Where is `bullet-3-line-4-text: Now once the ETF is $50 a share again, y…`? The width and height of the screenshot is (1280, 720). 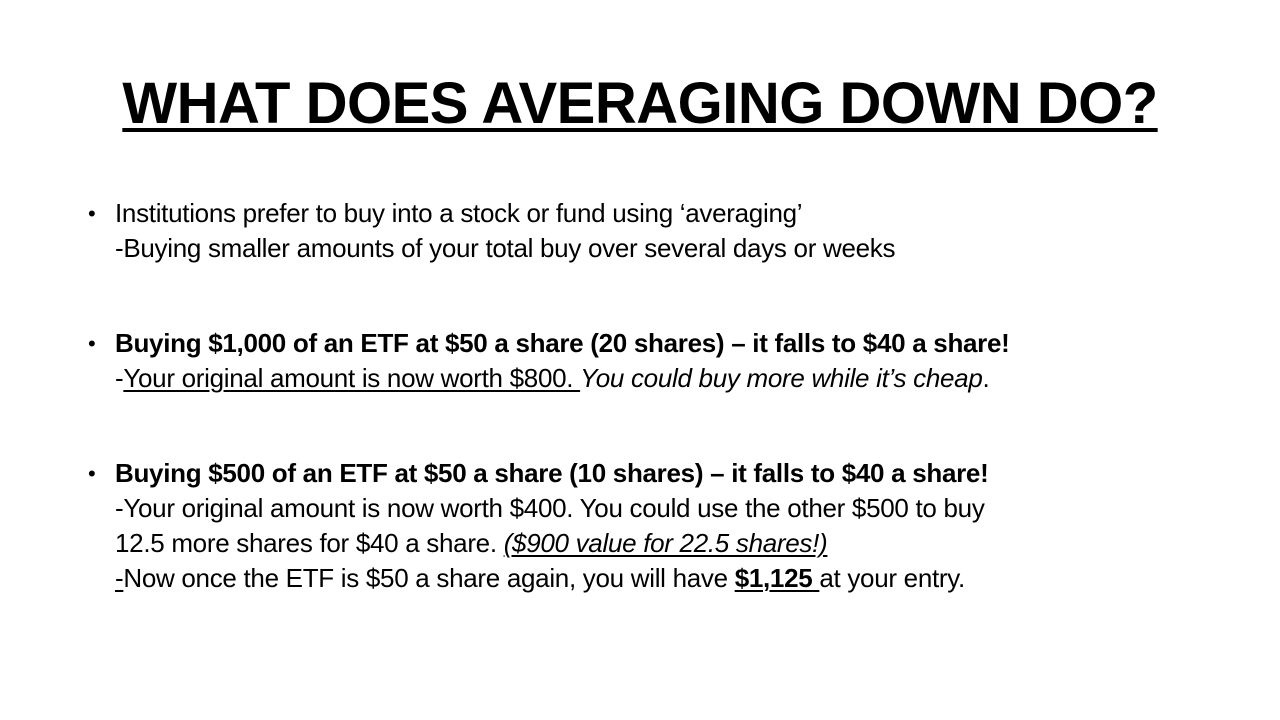 bullet-3-line-4-text: Now once the ETF is $50 a share again, y… is located at coordinates (429, 578).